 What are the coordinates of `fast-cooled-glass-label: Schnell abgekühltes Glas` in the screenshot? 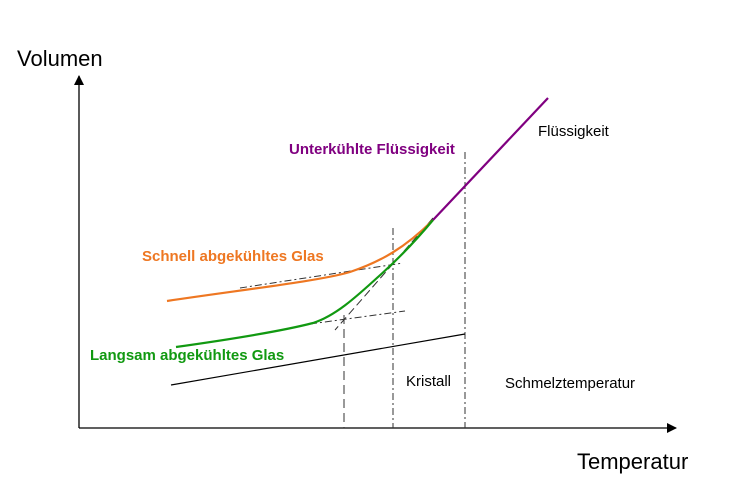 It's located at (233, 256).